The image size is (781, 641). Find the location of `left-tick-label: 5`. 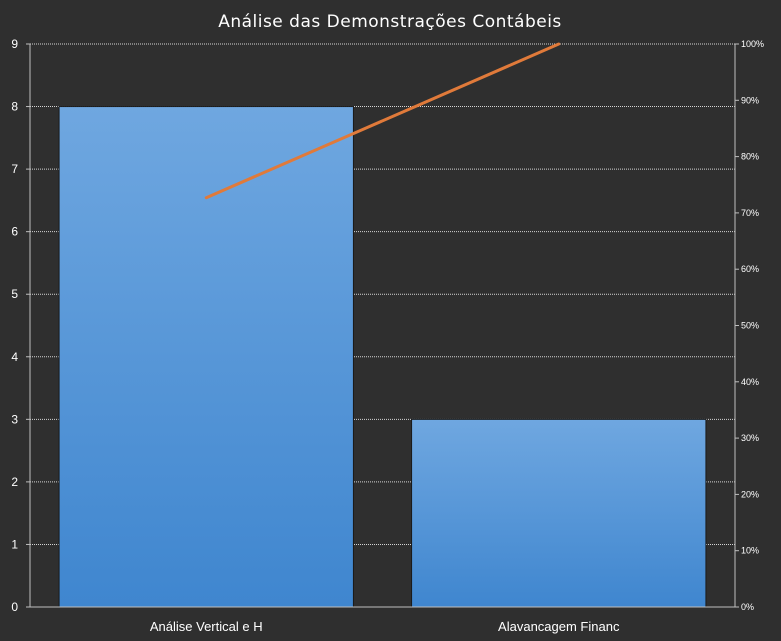

left-tick-label: 5 is located at coordinates (14, 294).